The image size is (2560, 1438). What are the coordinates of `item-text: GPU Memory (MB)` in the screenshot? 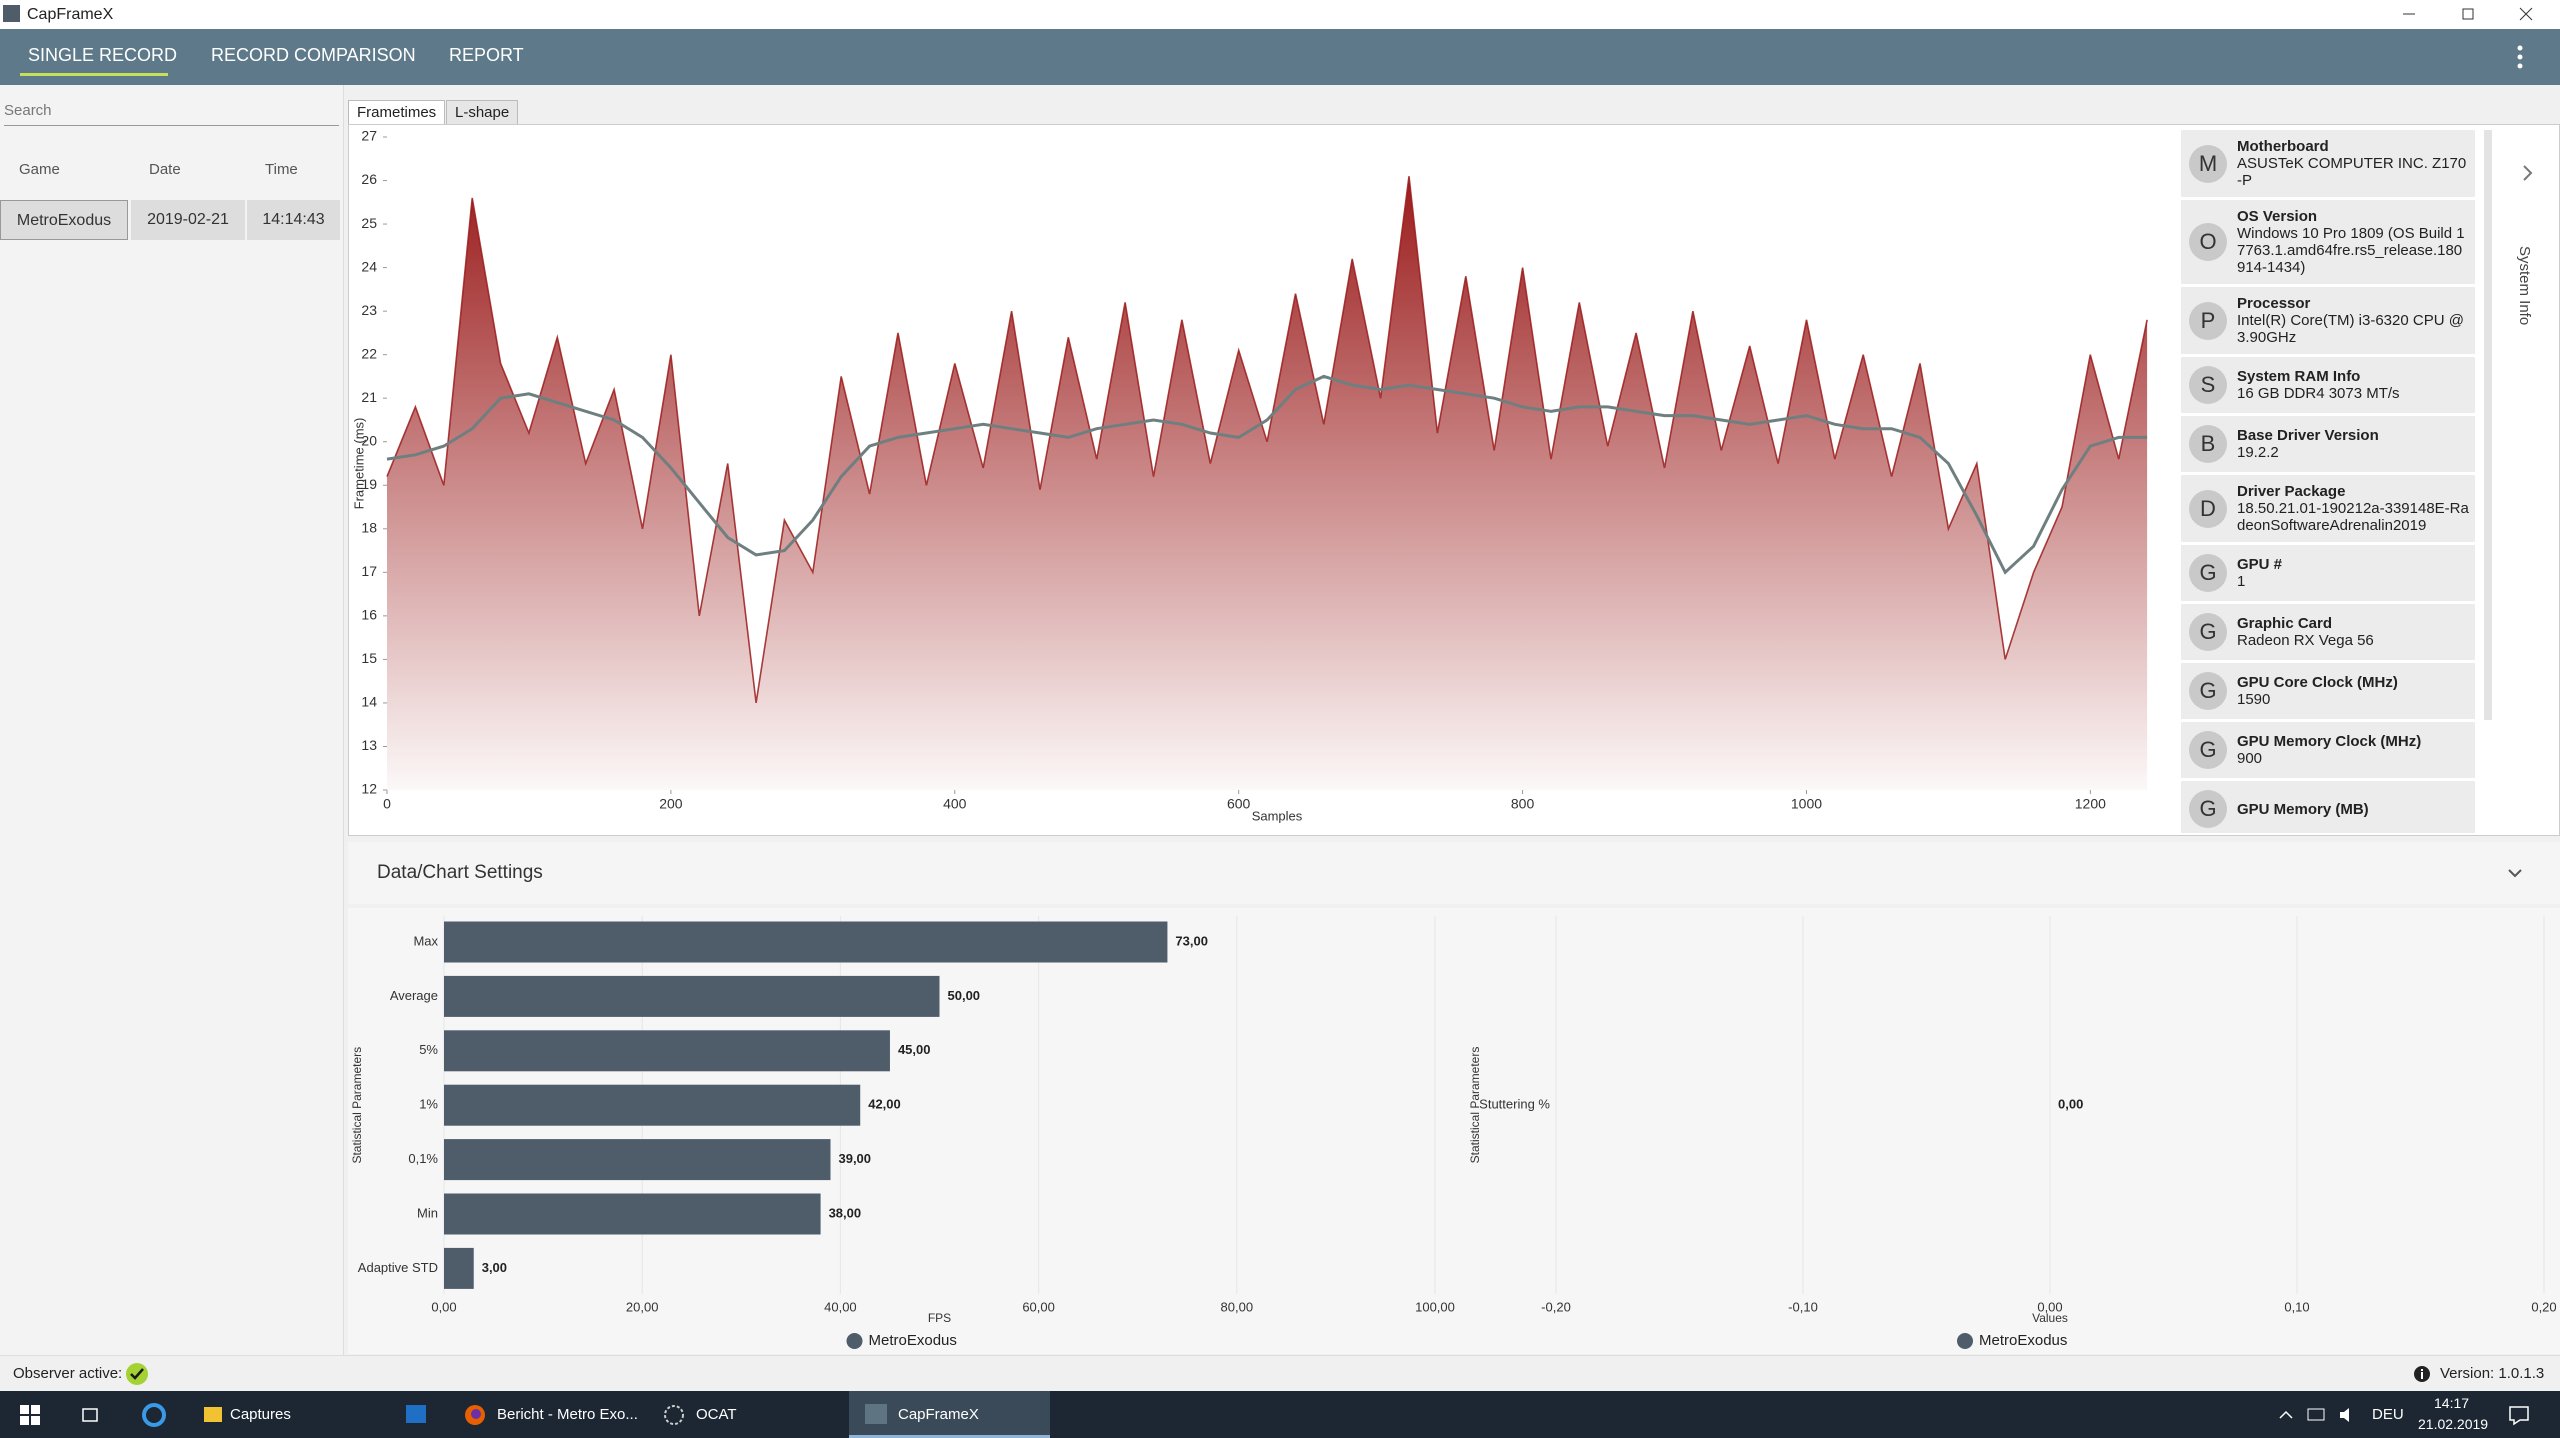 It's located at (2303, 809).